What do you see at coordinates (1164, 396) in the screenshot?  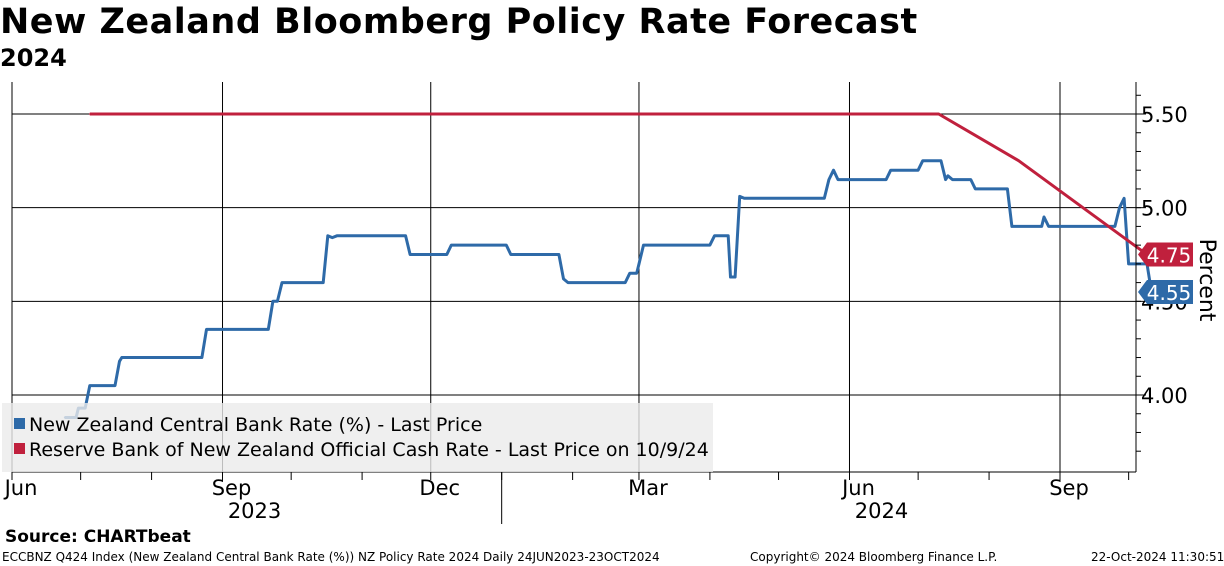 I see `y-tick-label-3: 4.00` at bounding box center [1164, 396].